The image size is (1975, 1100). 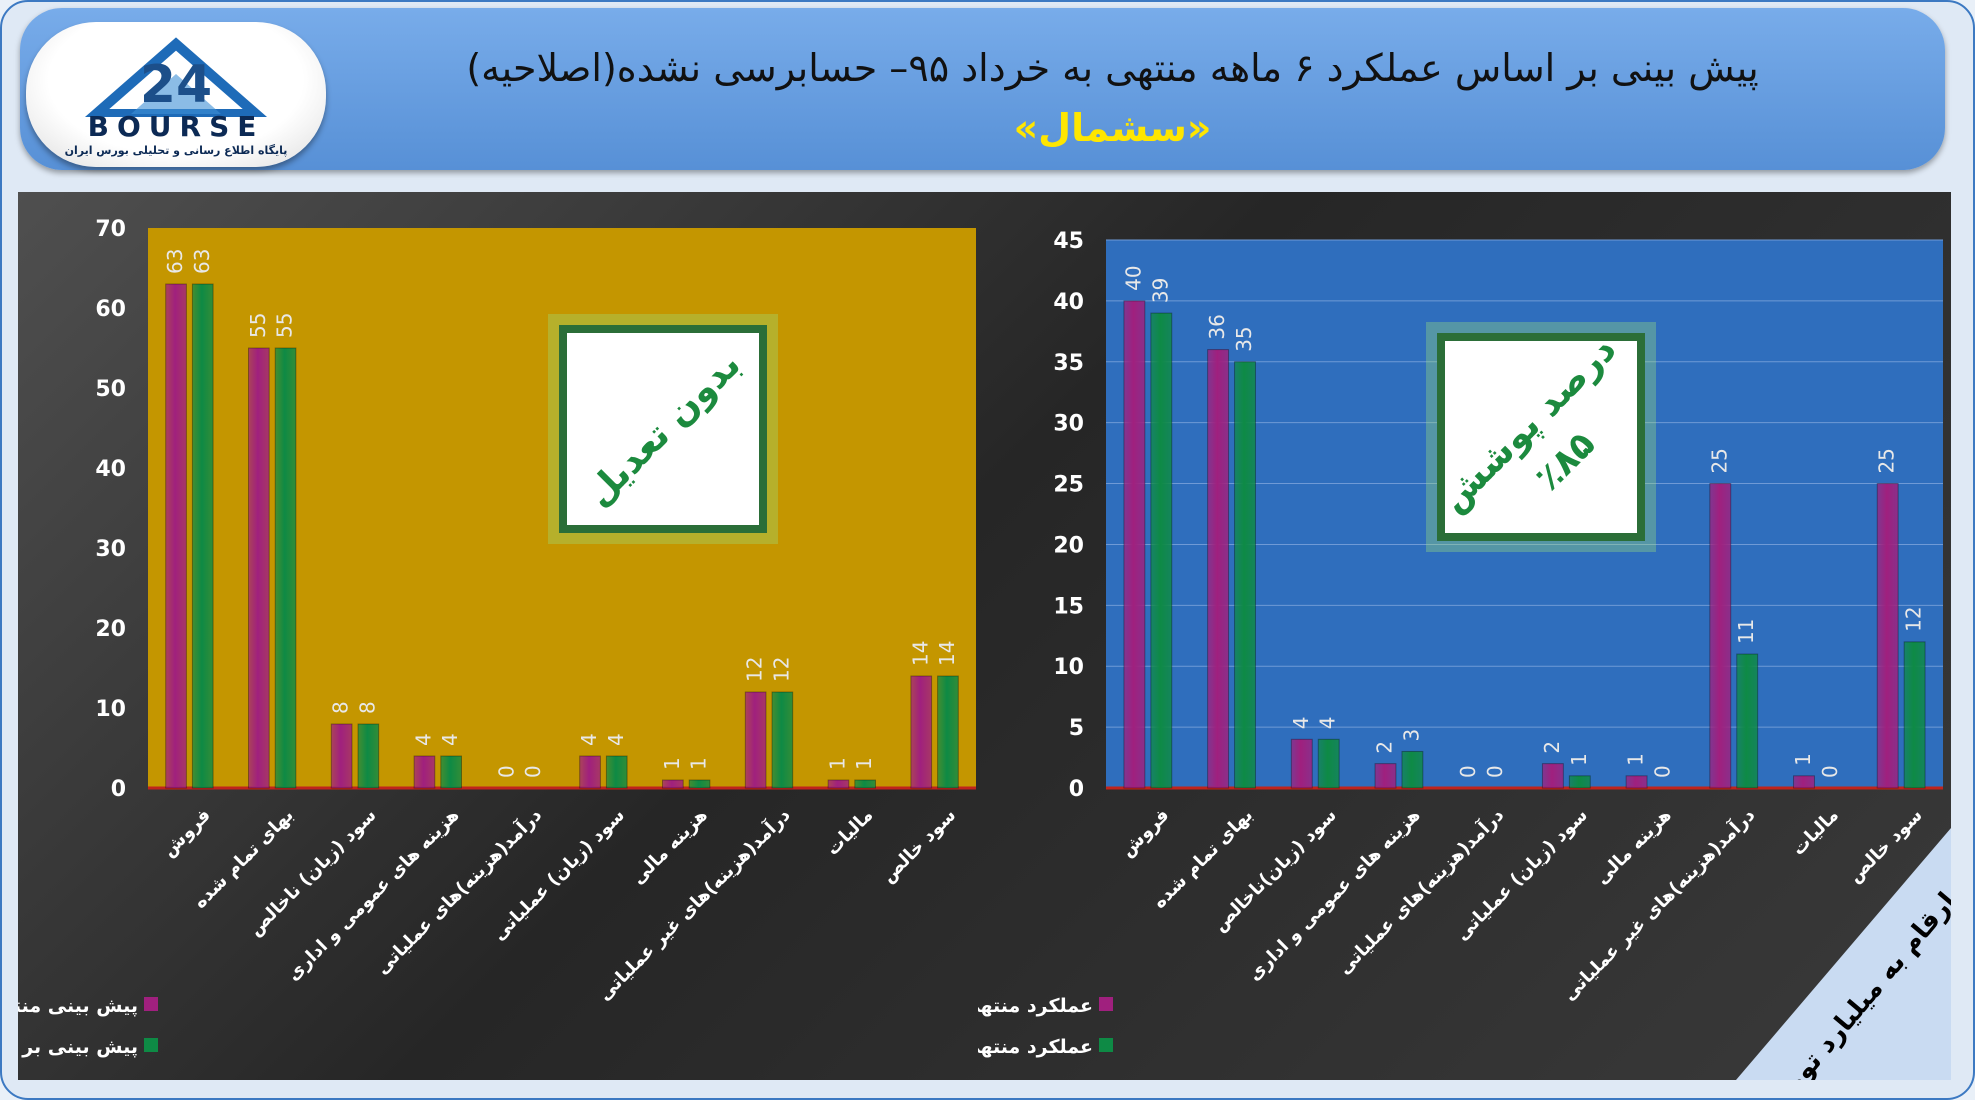 What do you see at coordinates (459, 891) in the screenshot?
I see `x-tick-label: درآمد(هزینه)های عملیاتی` at bounding box center [459, 891].